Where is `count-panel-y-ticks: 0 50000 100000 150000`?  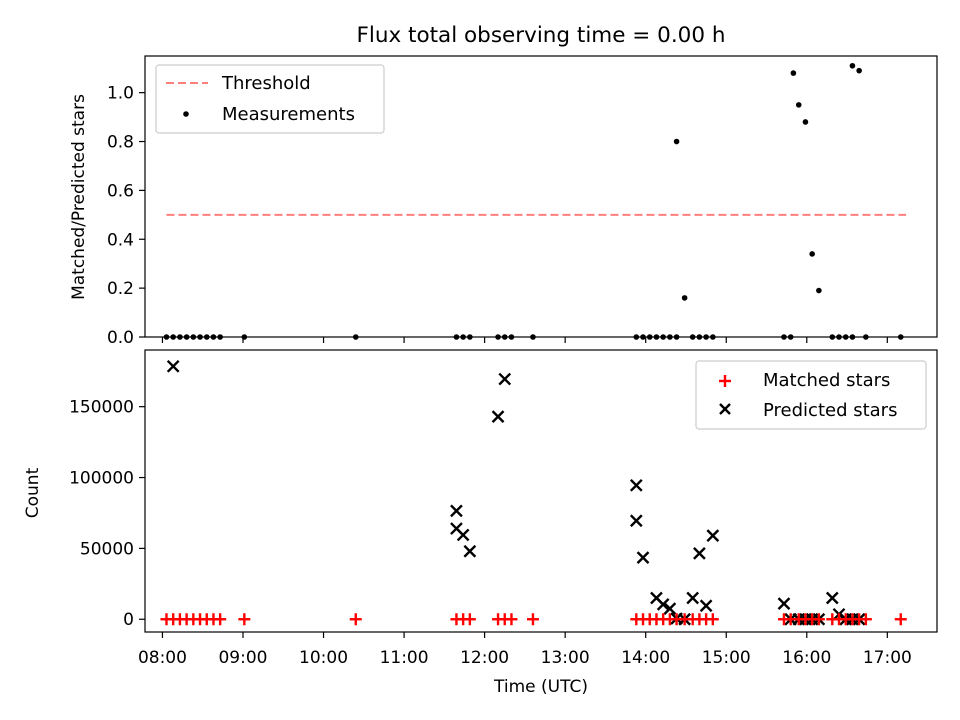 count-panel-y-ticks: 0 50000 100000 150000 is located at coordinates (107, 514).